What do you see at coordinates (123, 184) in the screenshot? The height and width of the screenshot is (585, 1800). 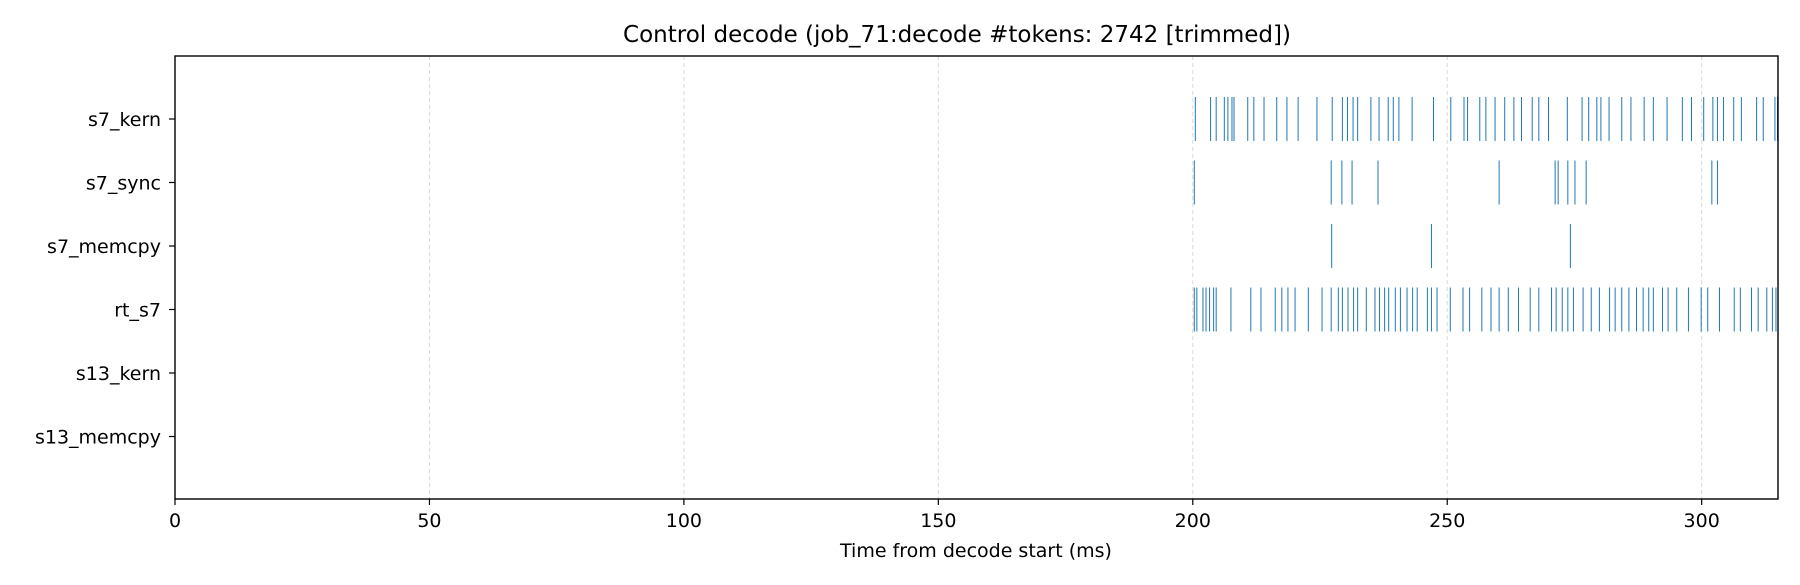 I see `lane-label: s7_sync` at bounding box center [123, 184].